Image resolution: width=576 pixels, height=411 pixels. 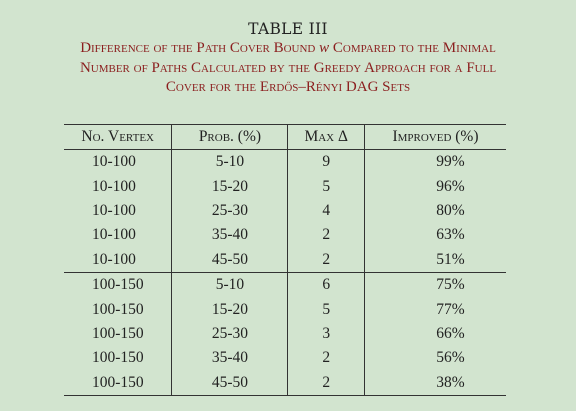 I want to click on cell-max-delta: 6, so click(x=326, y=284).